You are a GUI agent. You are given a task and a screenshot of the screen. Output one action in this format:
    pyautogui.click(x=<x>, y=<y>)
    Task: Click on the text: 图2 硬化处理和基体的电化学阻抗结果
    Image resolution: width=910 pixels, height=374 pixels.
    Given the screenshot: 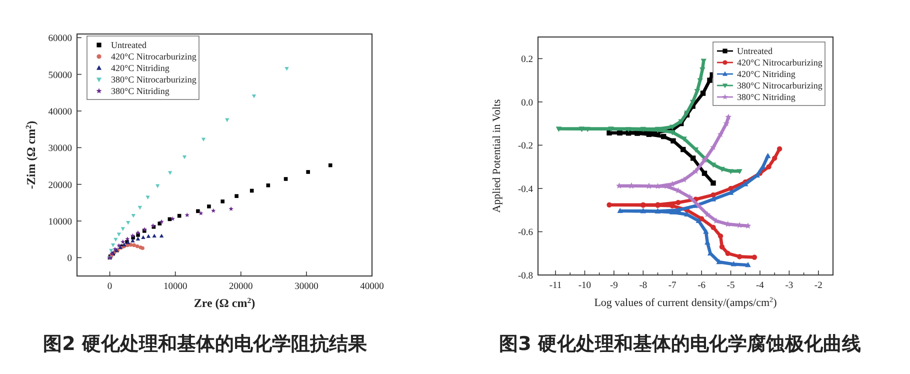 What is the action you would take?
    pyautogui.click(x=205, y=344)
    